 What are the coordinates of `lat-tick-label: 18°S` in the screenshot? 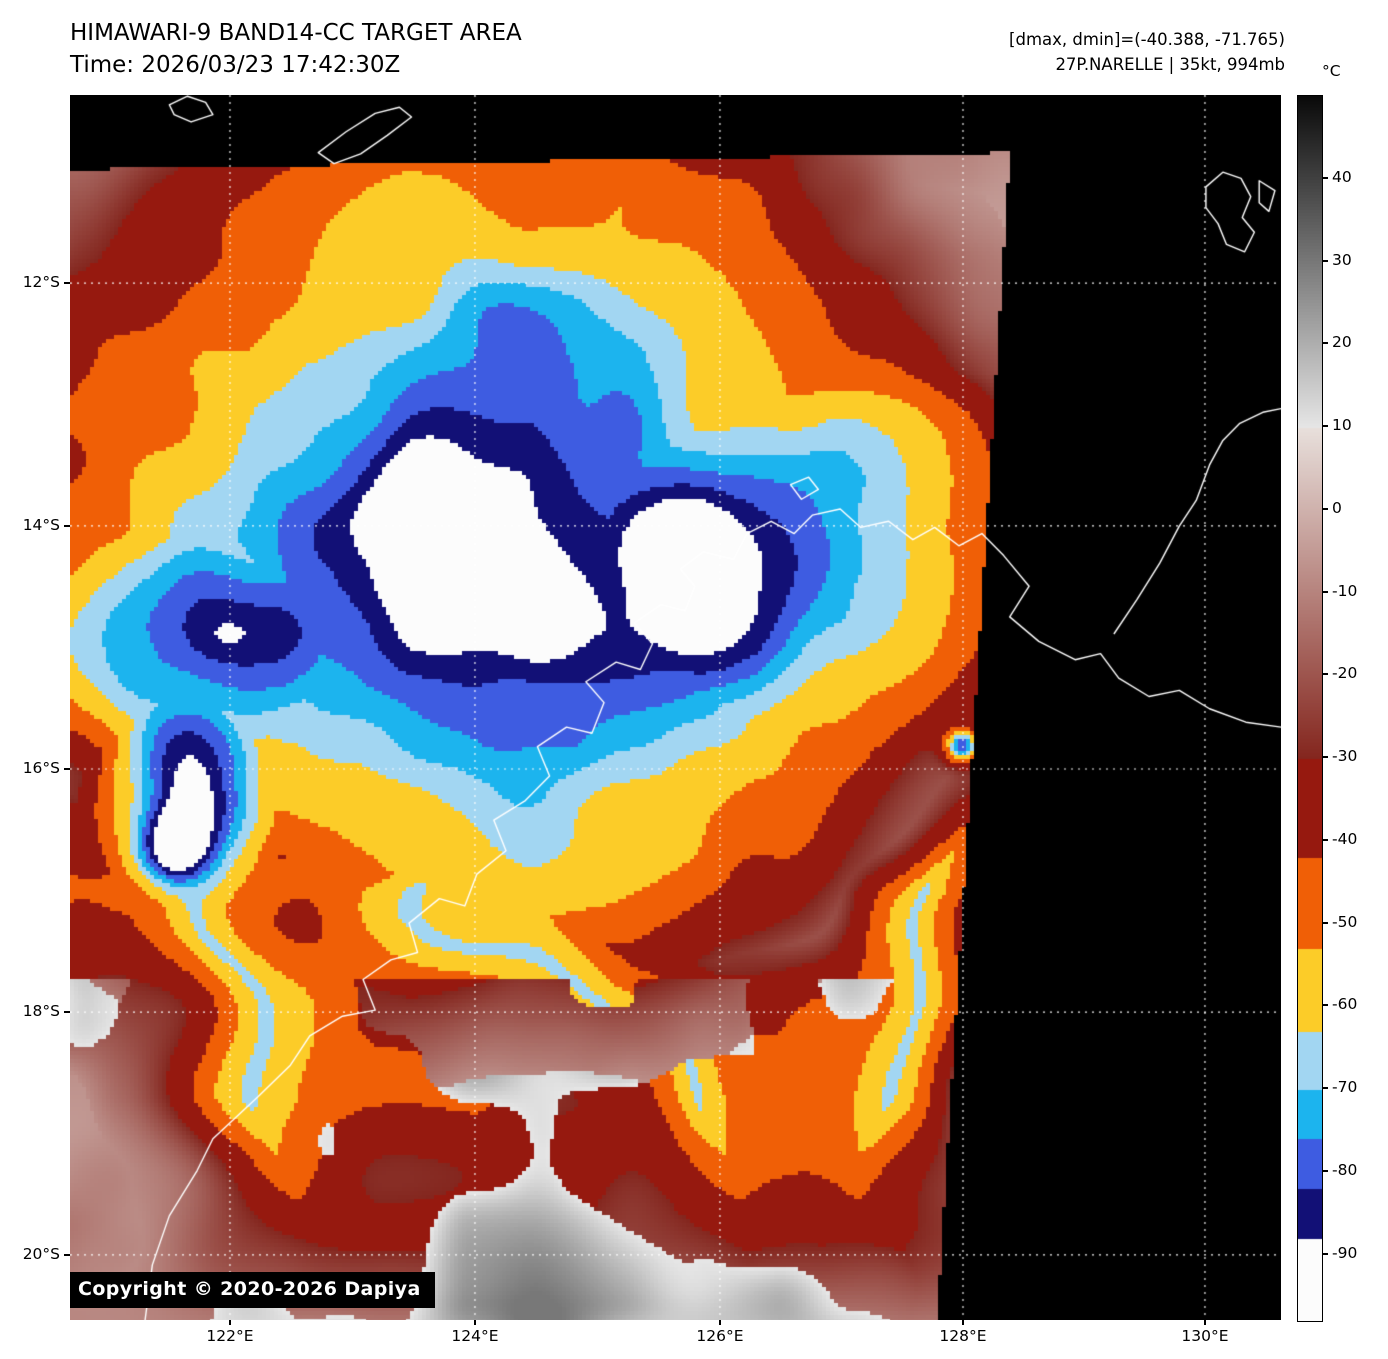 It's located at (41, 1011).